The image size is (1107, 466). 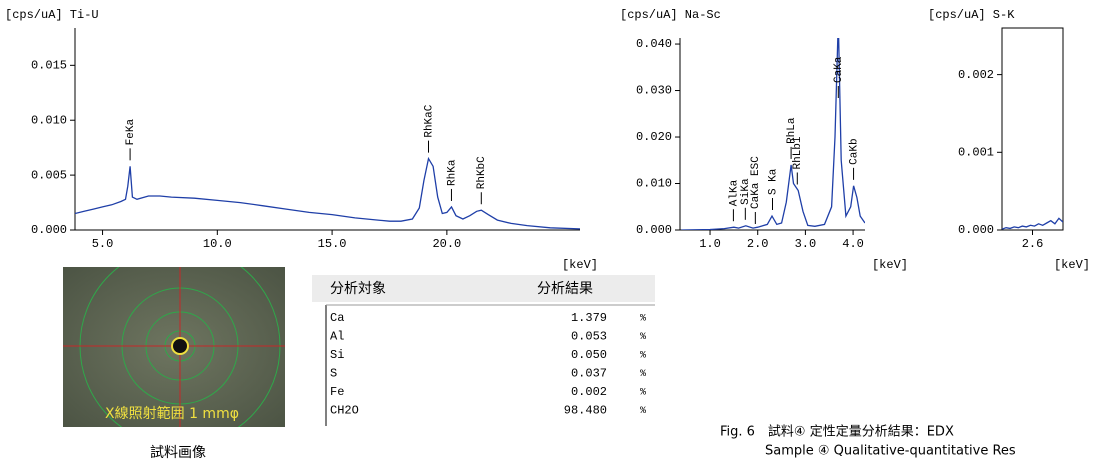 I want to click on y-tick-label: 0.002, so click(x=976, y=75).